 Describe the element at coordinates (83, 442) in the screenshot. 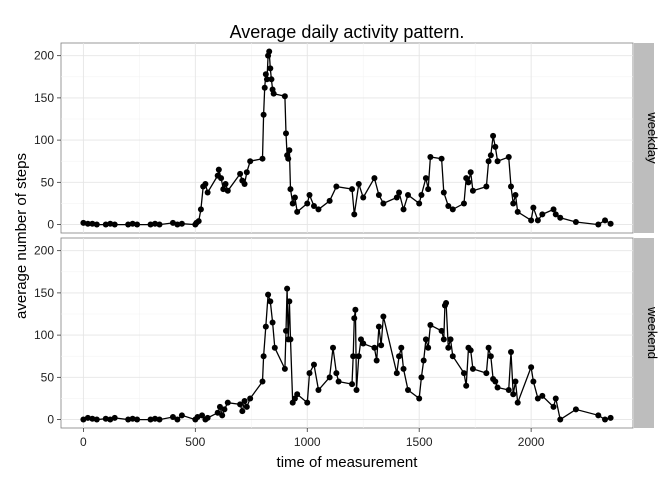

I see `x-tick-label: 0` at that location.